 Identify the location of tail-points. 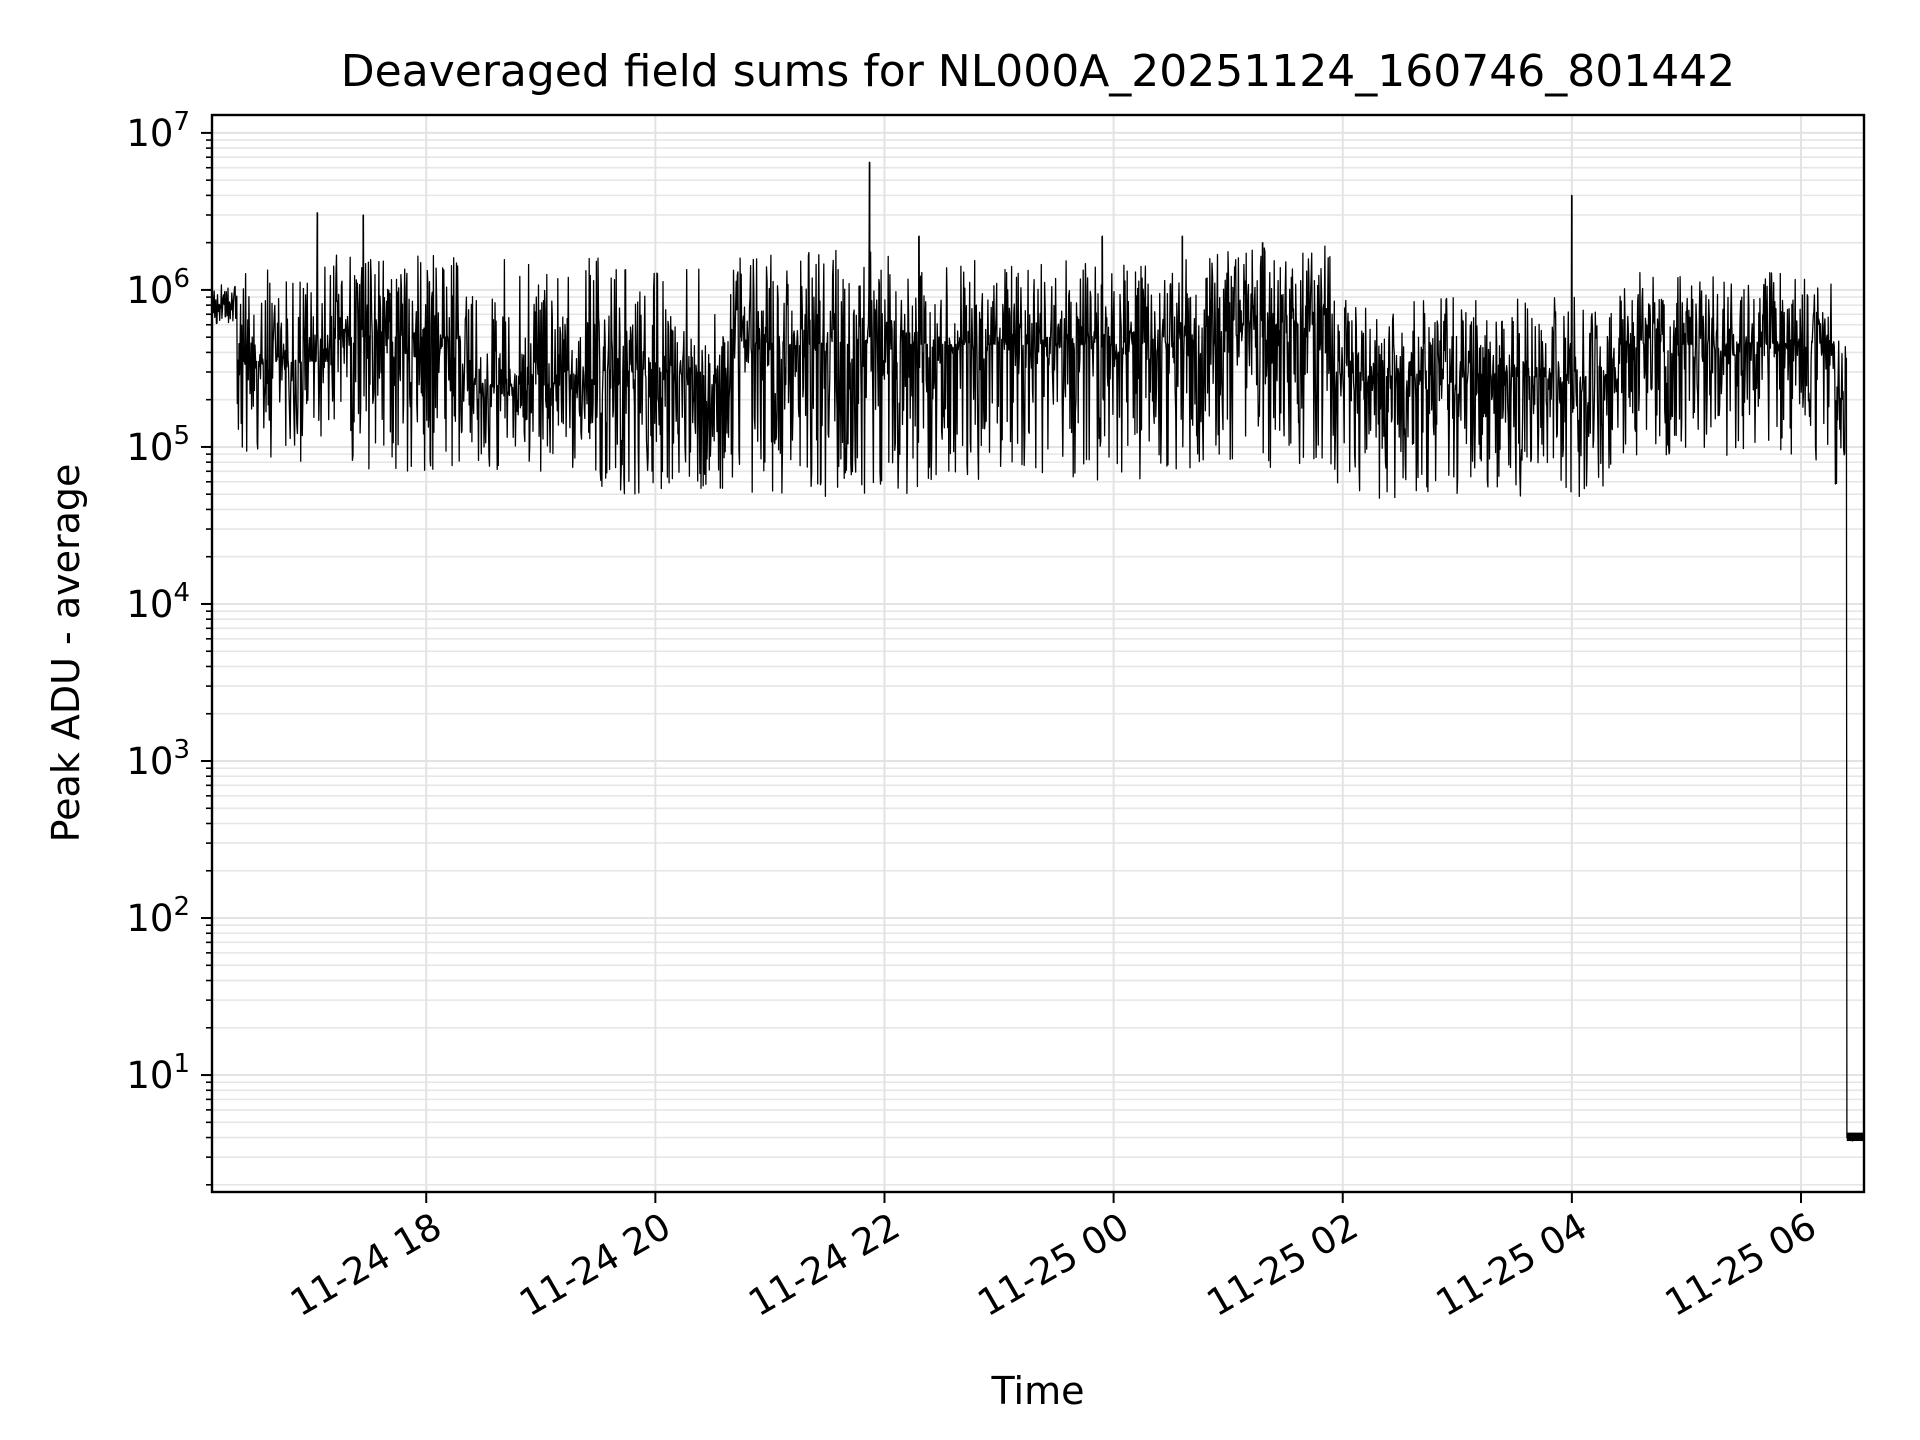
(1855, 1137).